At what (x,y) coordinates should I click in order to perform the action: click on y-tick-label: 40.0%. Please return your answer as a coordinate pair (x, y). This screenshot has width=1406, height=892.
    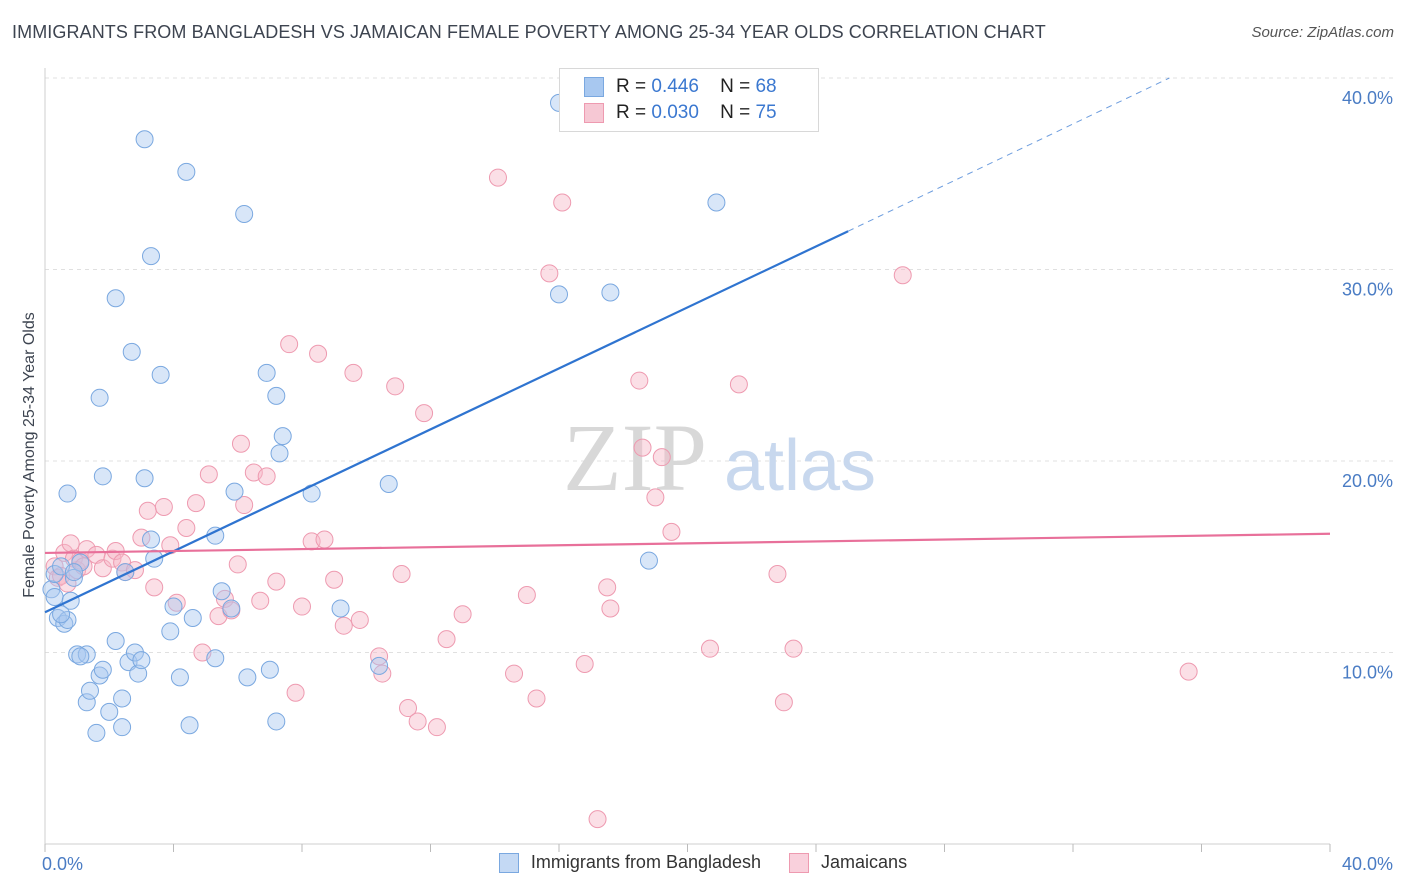
    Looking at the image, I should click on (1367, 98).